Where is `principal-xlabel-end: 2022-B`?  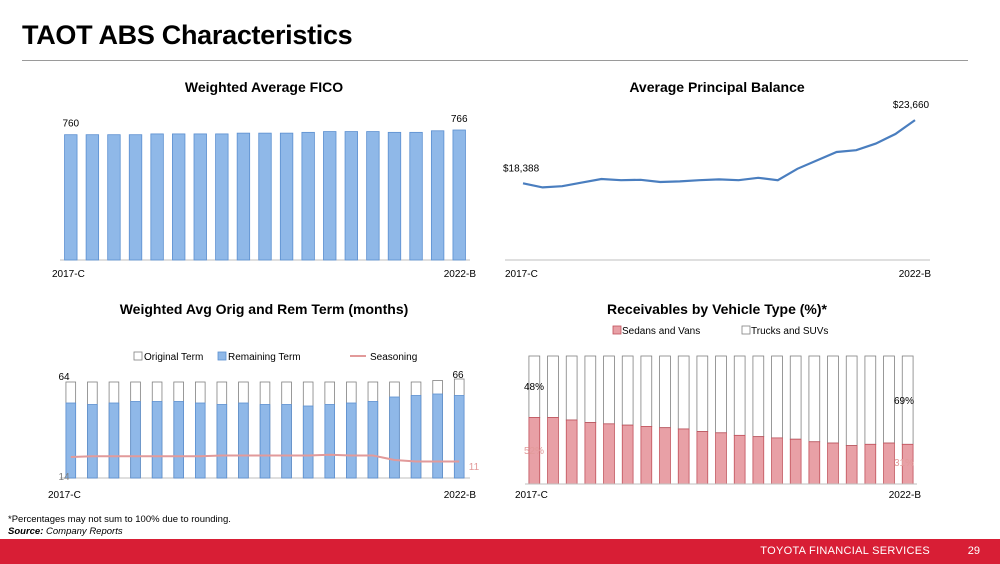 principal-xlabel-end: 2022-B is located at coordinates (915, 274).